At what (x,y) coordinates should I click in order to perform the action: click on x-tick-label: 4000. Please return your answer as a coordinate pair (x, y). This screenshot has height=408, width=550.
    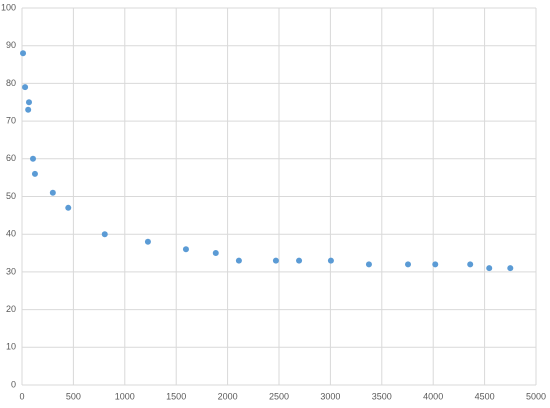
    Looking at the image, I should click on (433, 396).